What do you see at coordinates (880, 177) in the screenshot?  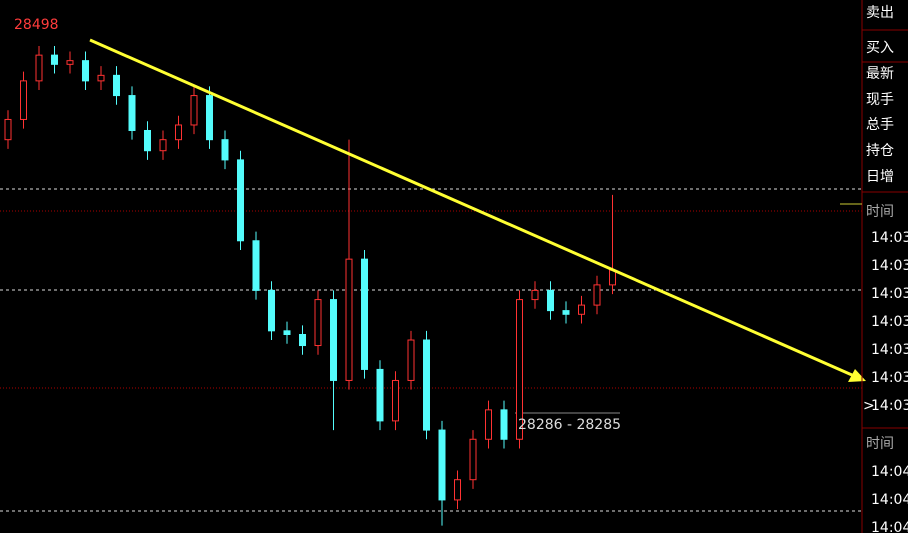 I see `panel-label: 日增` at bounding box center [880, 177].